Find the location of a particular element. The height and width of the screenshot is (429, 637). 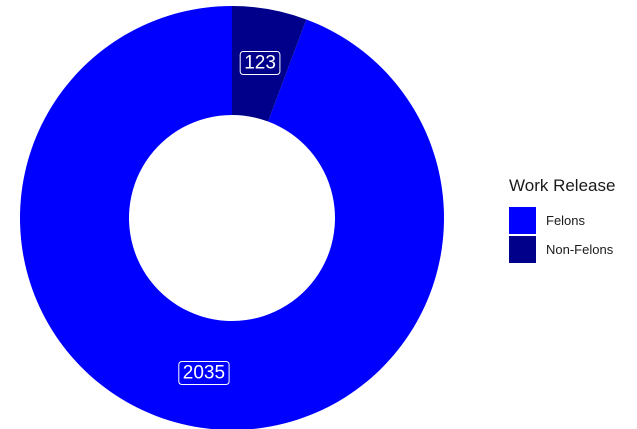

data-label-non-felons: 123 is located at coordinates (260, 63).